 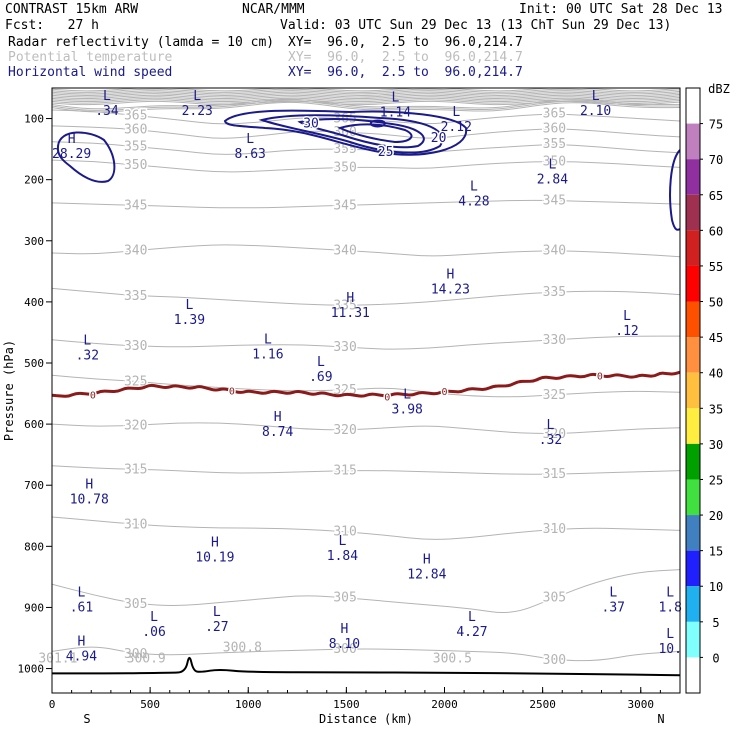 I want to click on wind-extremum: L.06, so click(x=153, y=625).